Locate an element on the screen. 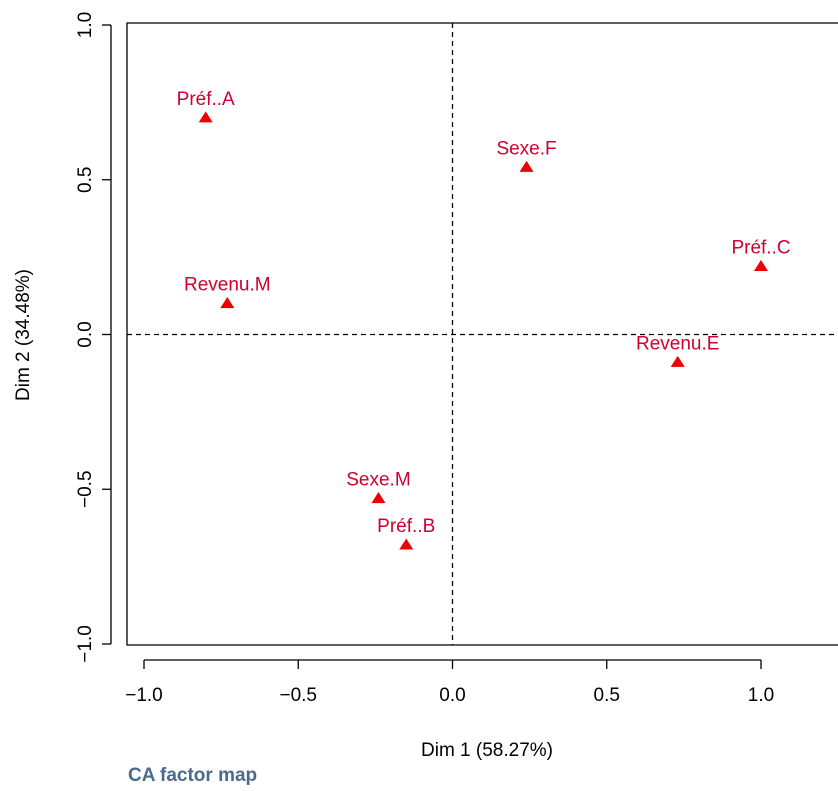 The width and height of the screenshot is (838, 791). x-axis-title: Dim 1 (58.27%) is located at coordinates (487, 750).